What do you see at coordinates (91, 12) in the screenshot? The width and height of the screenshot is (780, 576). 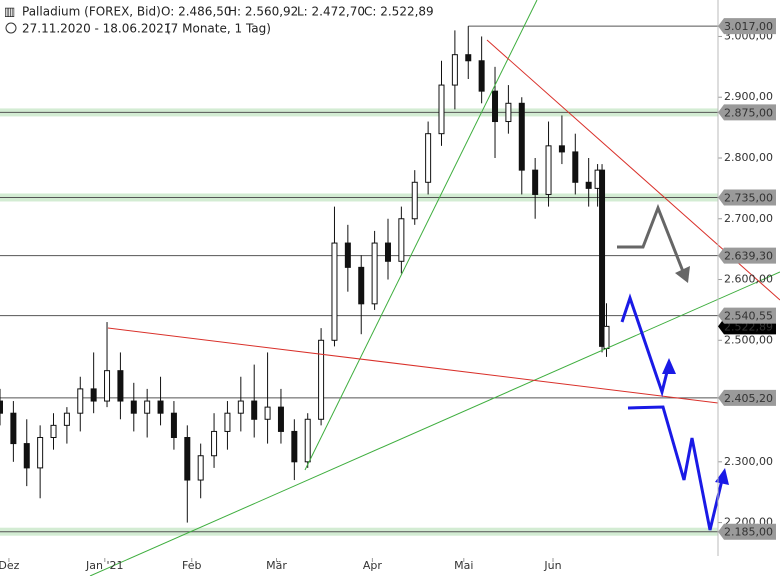 I see `instrument: Palladium (FOREX, Bid)` at bounding box center [91, 12].